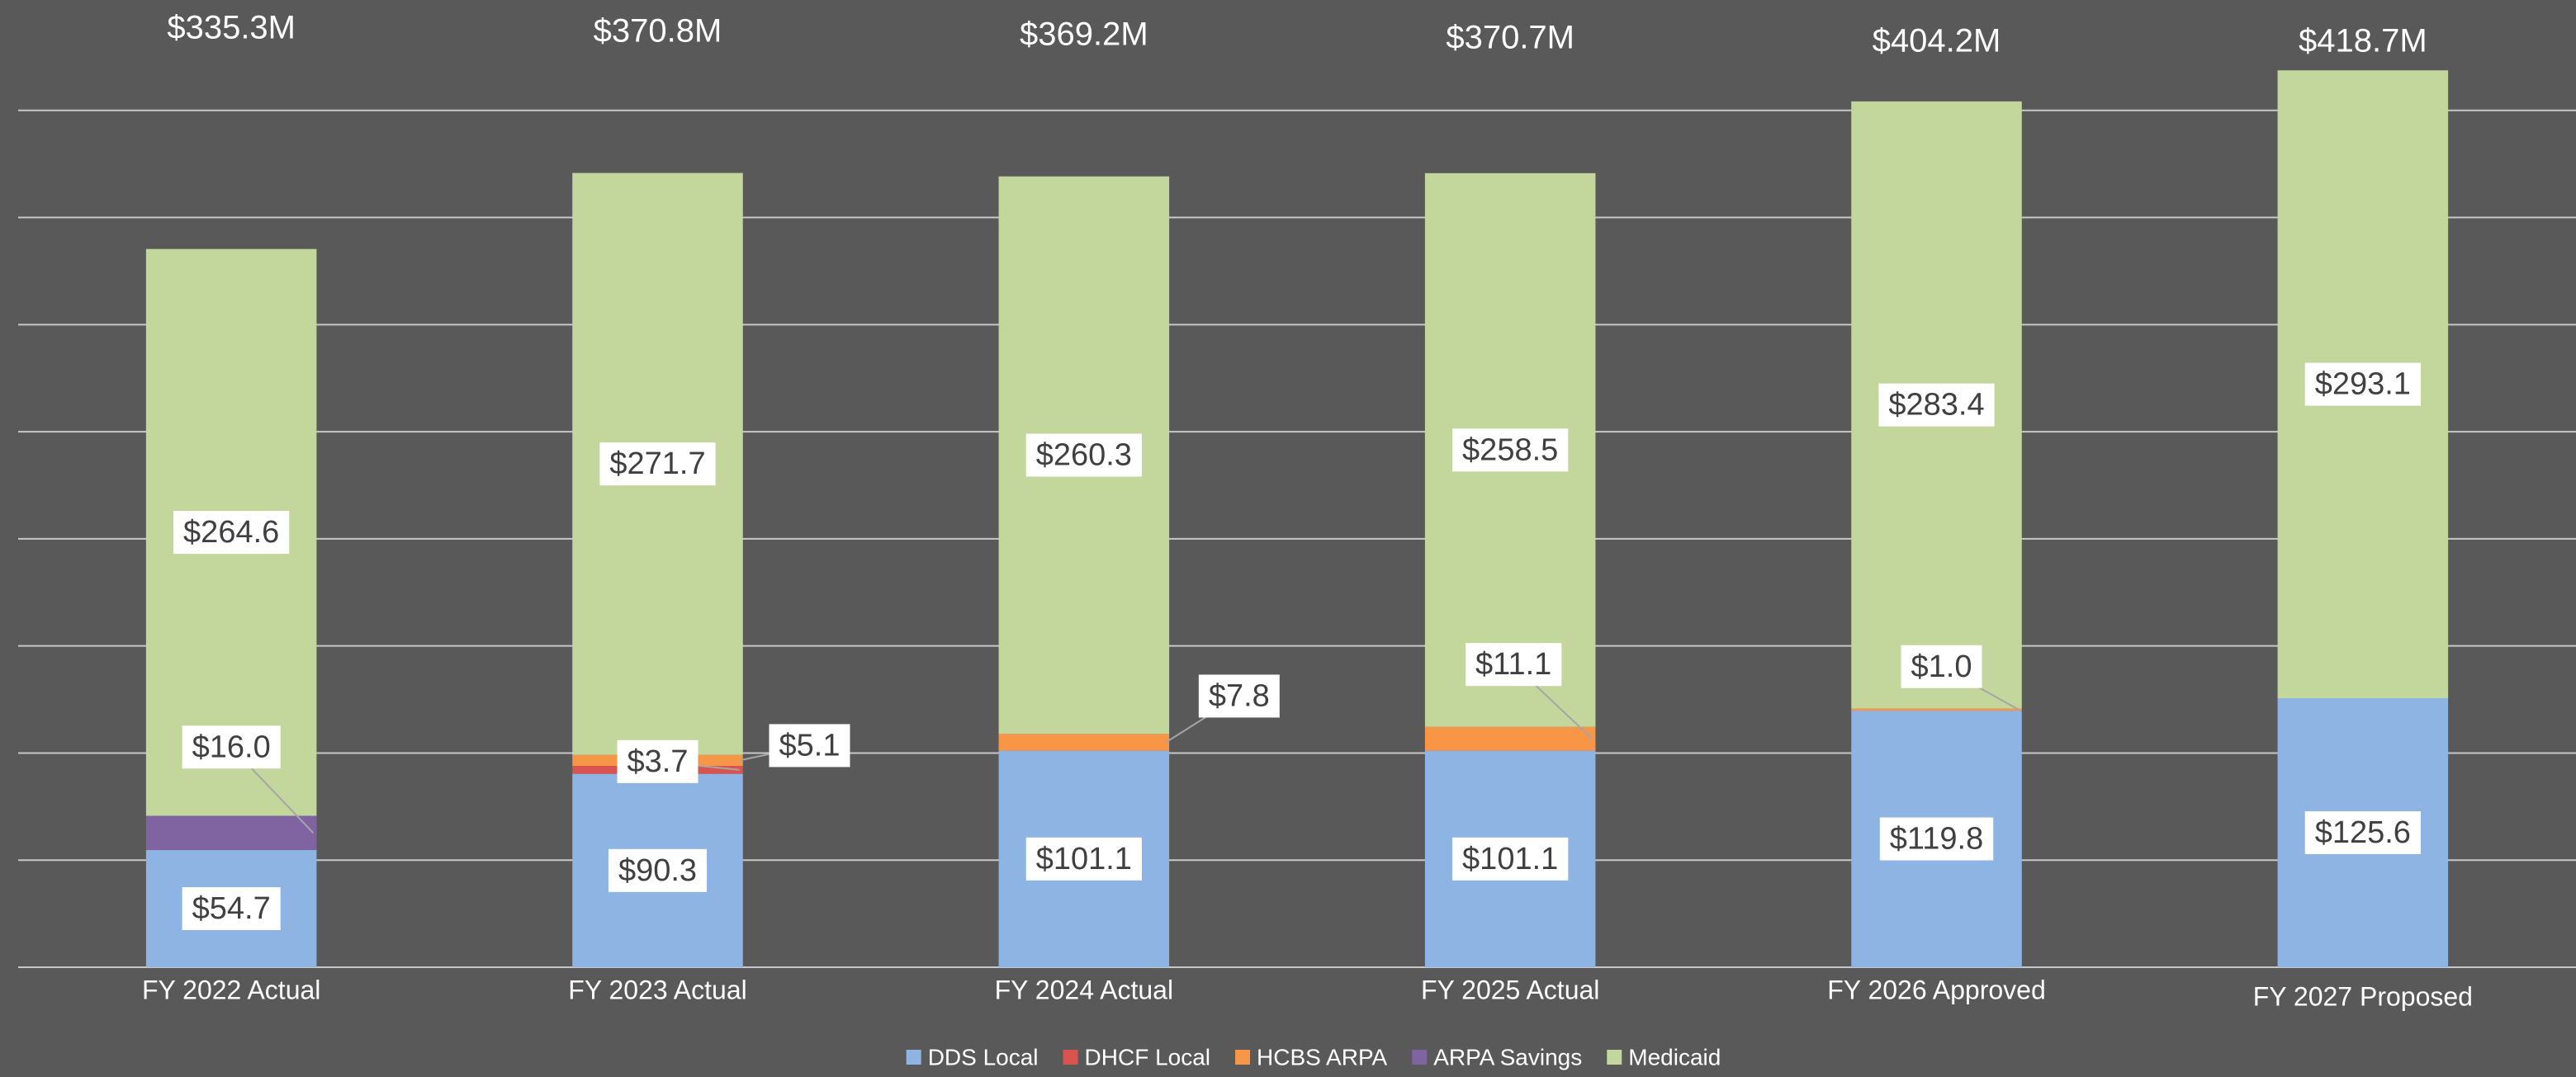 Image resolution: width=2576 pixels, height=1077 pixels. What do you see at coordinates (231, 28) in the screenshot?
I see `total-label: $335.3M` at bounding box center [231, 28].